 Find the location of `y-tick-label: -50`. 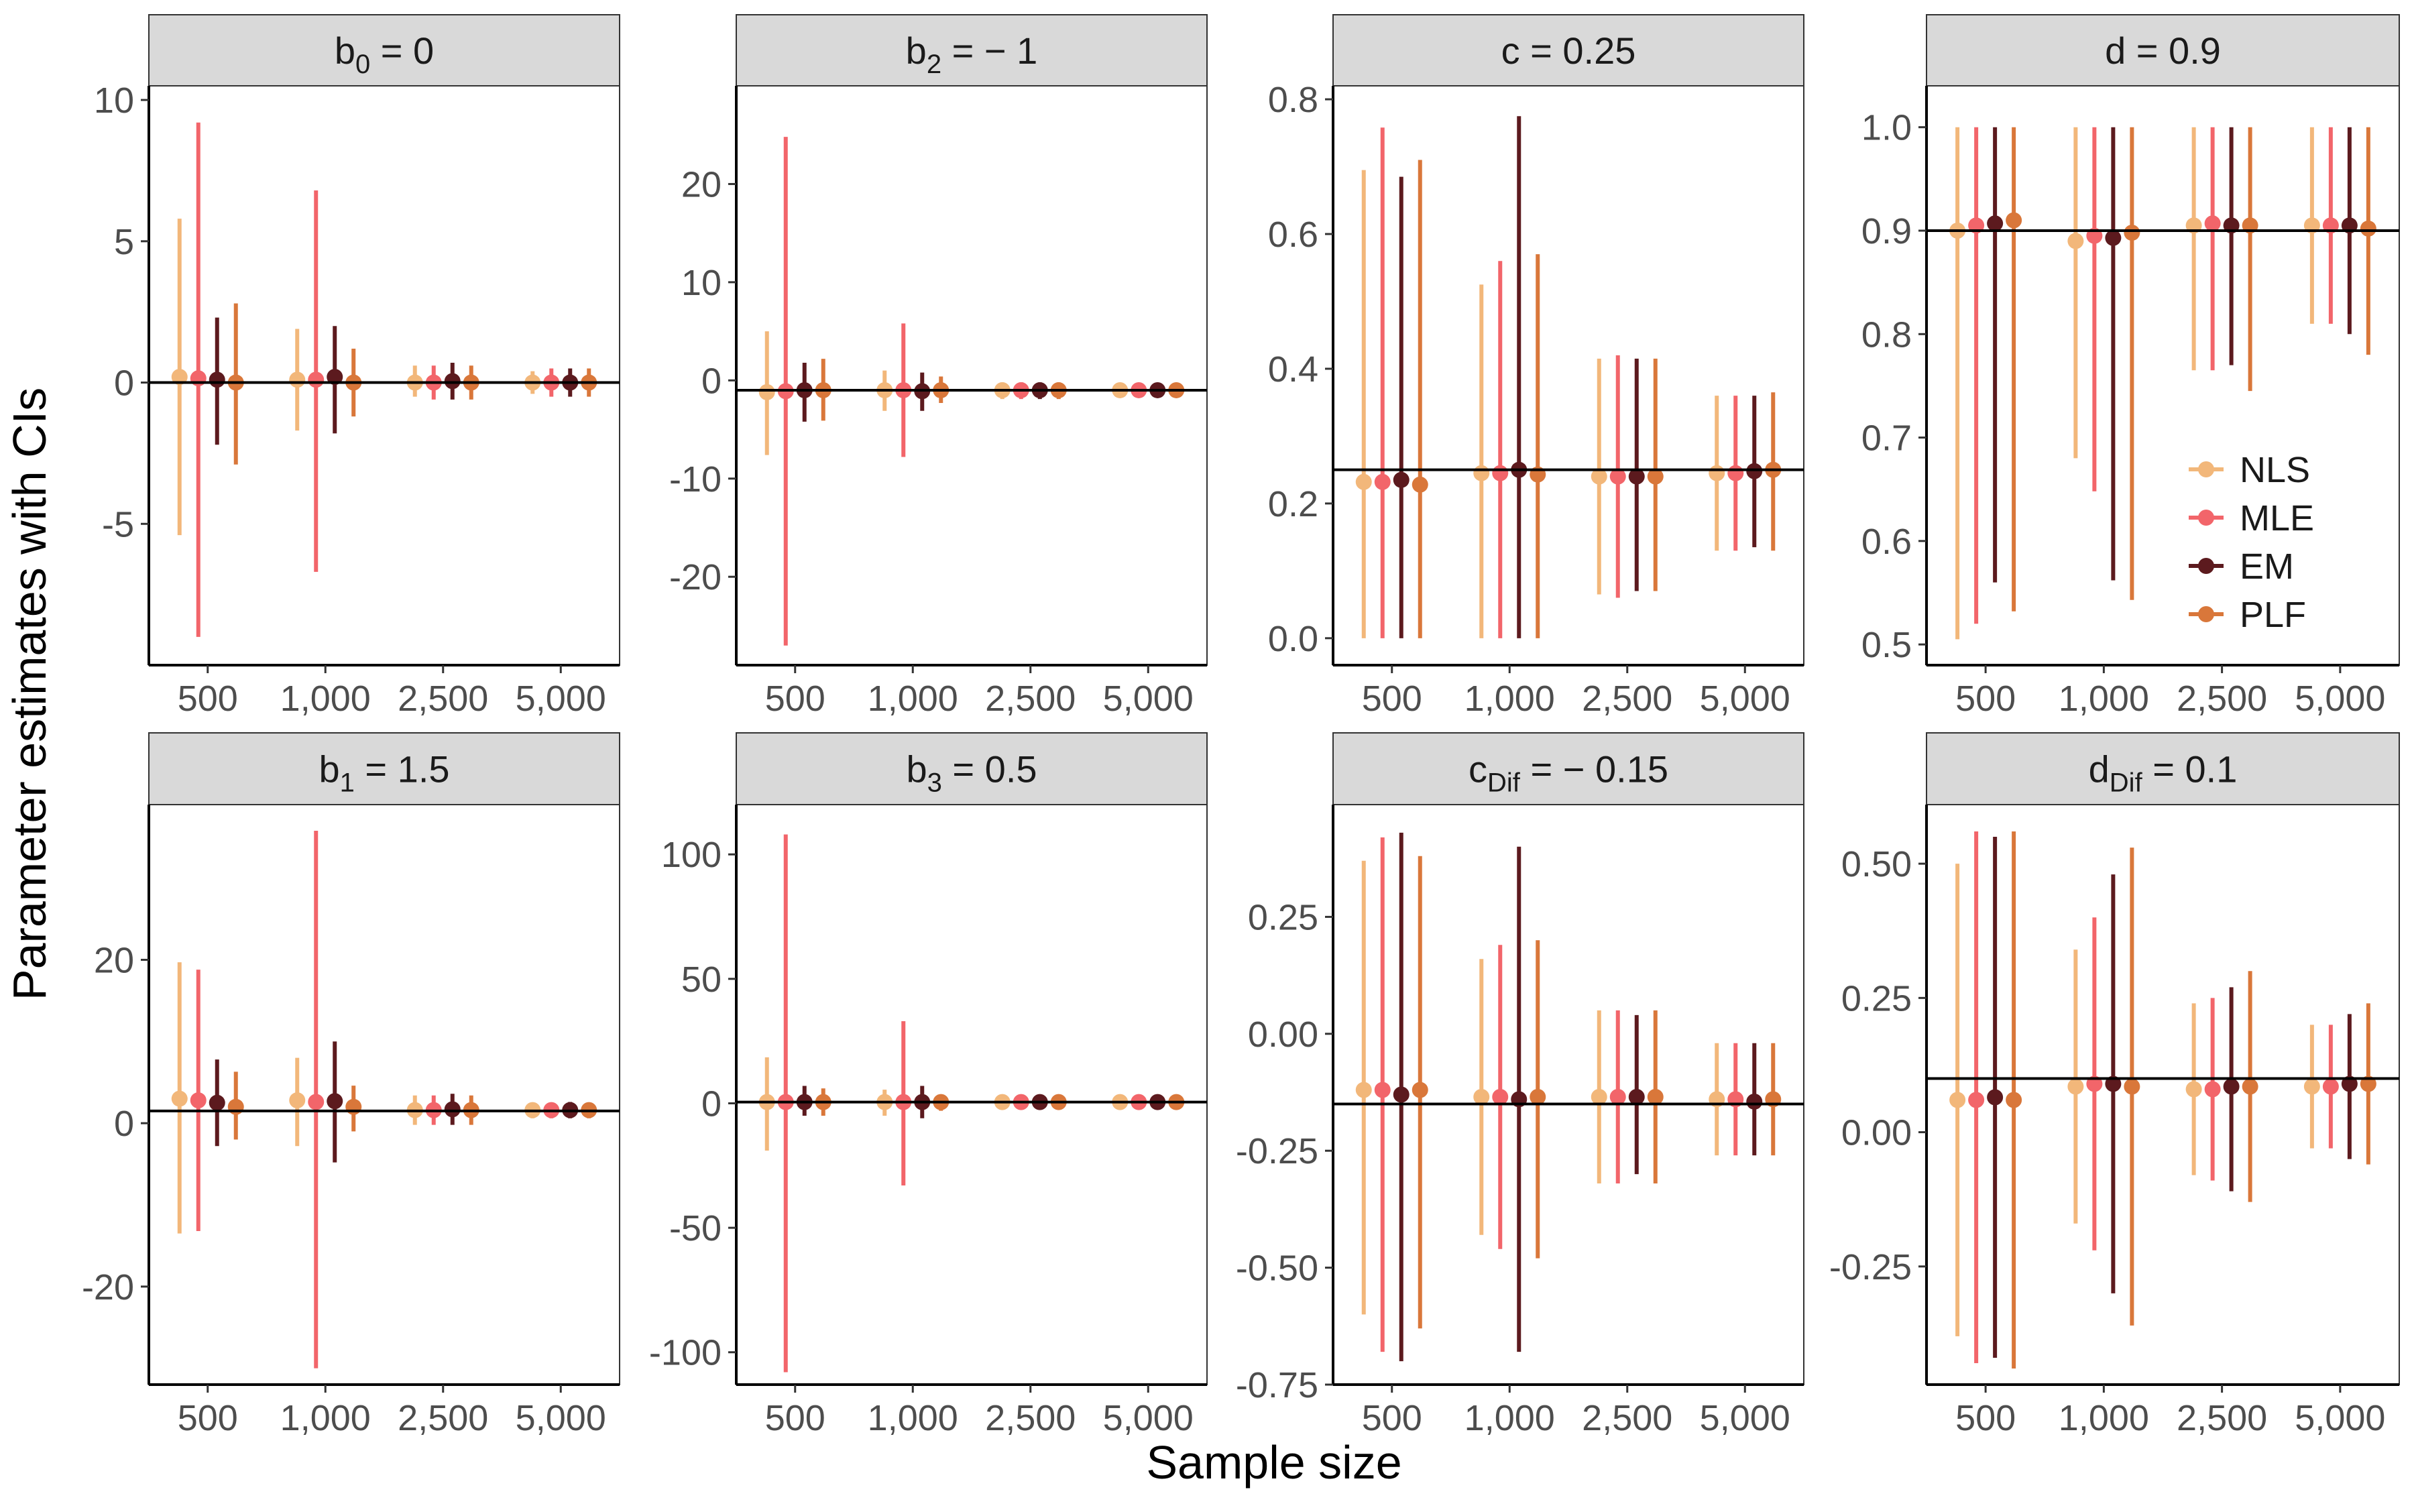

y-tick-label: -50 is located at coordinates (695, 1228).